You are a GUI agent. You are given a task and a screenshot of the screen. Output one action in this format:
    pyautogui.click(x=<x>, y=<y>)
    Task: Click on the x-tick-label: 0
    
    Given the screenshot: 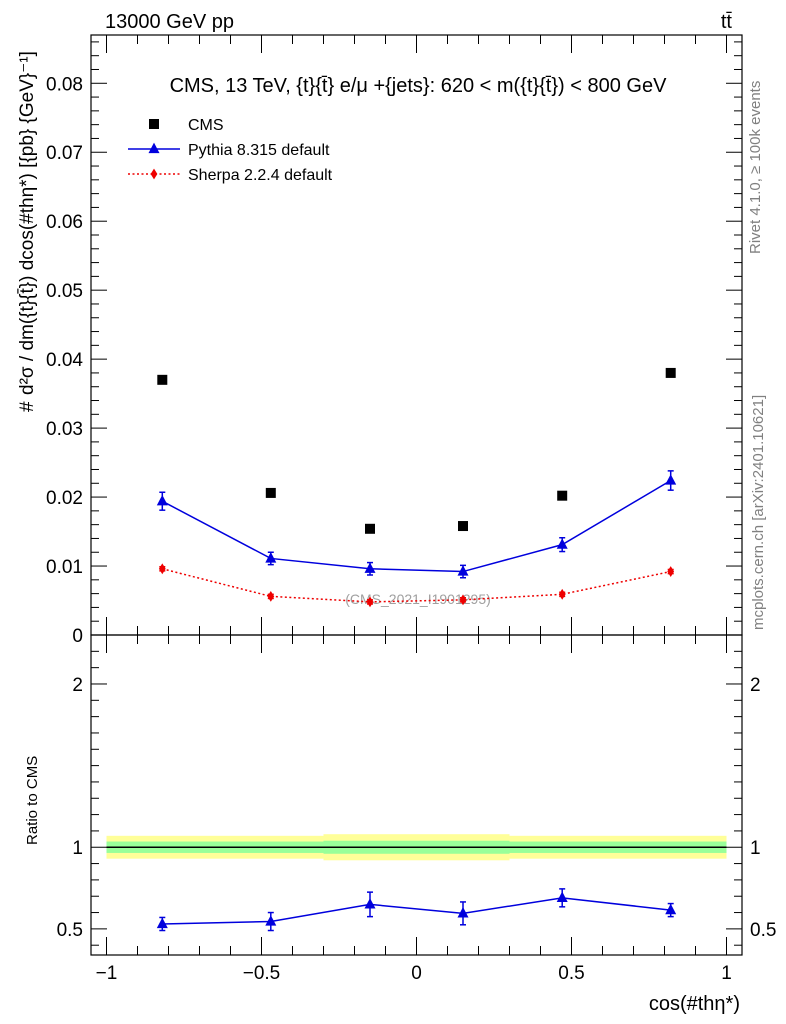 What is the action you would take?
    pyautogui.click(x=416, y=973)
    